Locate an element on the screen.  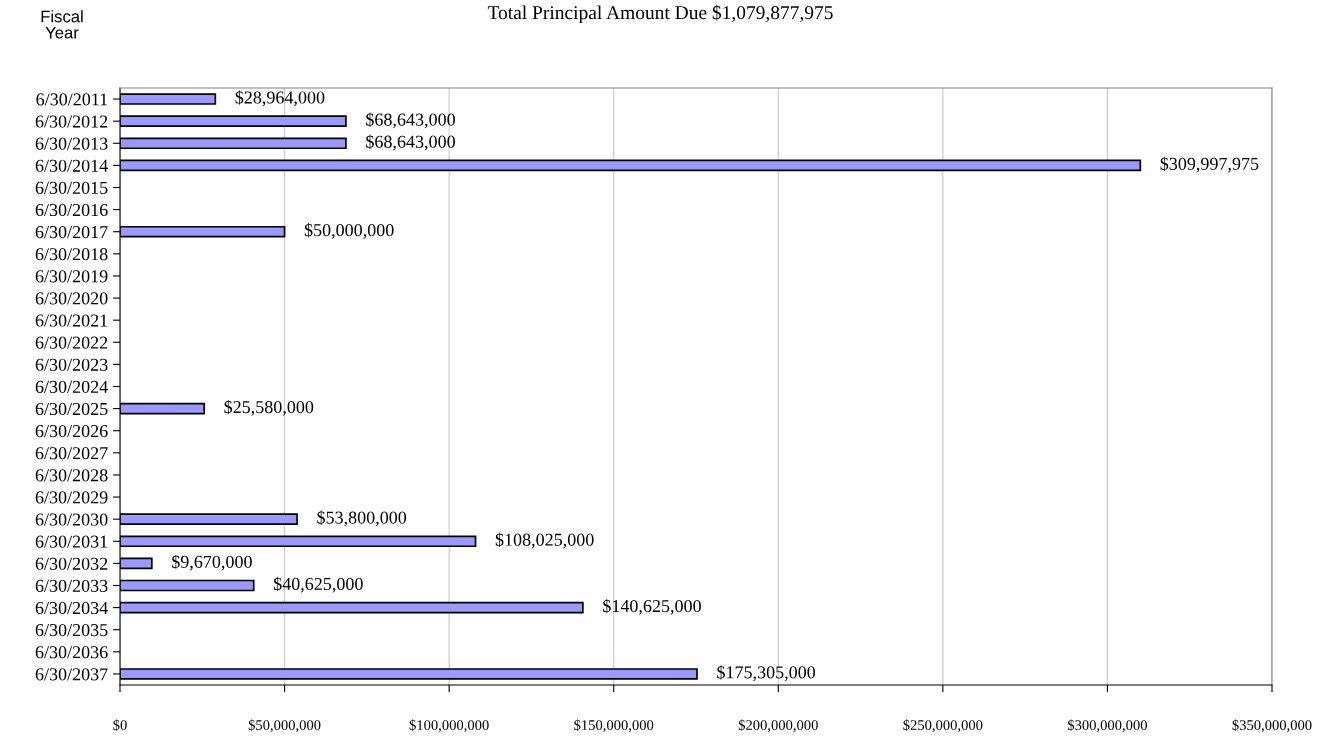
y-tick-label: 6/30/2015 is located at coordinates (71, 187).